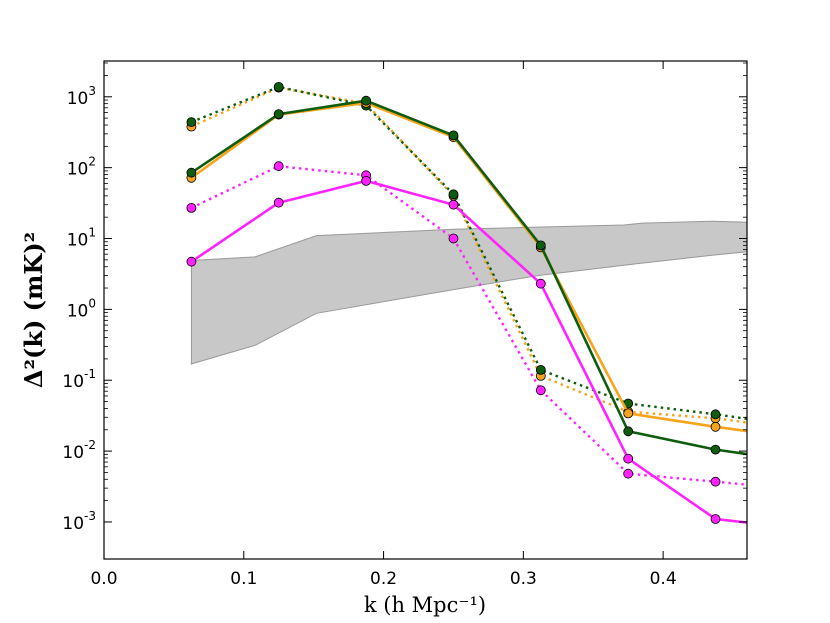 This screenshot has height=623, width=830. What do you see at coordinates (383, 579) in the screenshot?
I see `x-tick-label: 0.2` at bounding box center [383, 579].